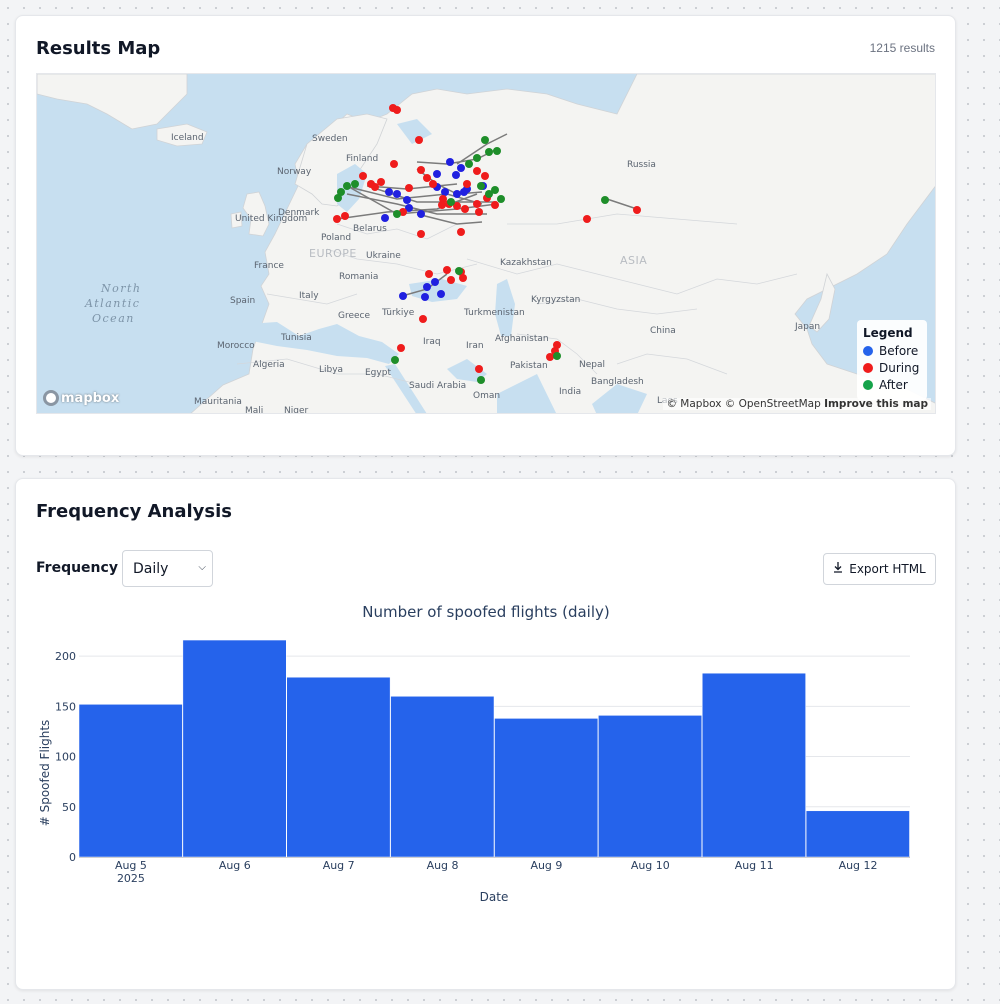 The image size is (1000, 1004). What do you see at coordinates (90, 398) in the screenshot?
I see `mapbox-logo-text: mapbox` at bounding box center [90, 398].